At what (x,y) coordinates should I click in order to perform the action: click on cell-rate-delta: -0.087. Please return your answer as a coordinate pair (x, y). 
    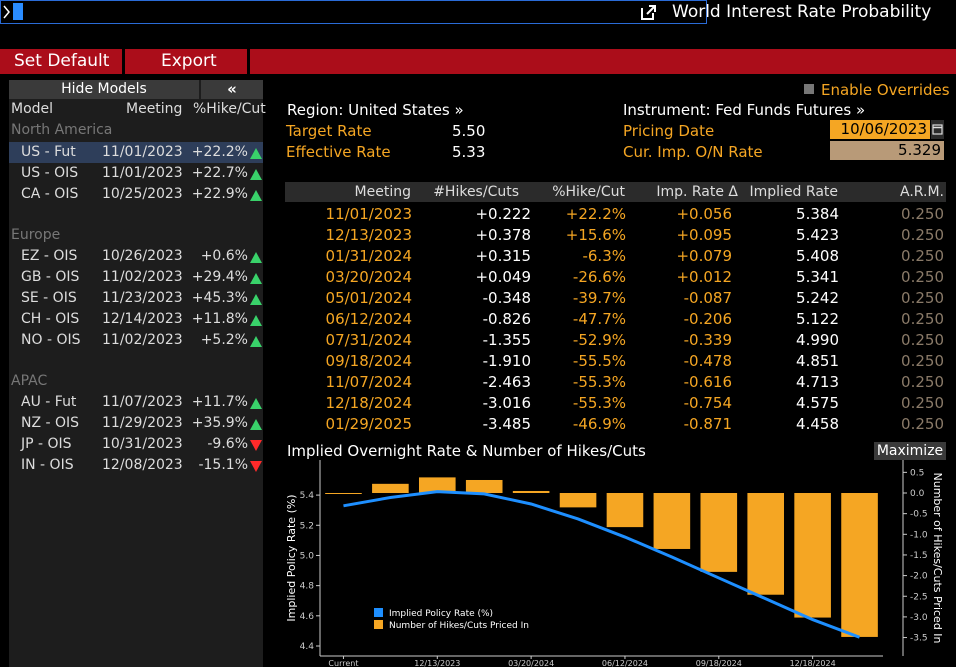
    Looking at the image, I should click on (707, 298).